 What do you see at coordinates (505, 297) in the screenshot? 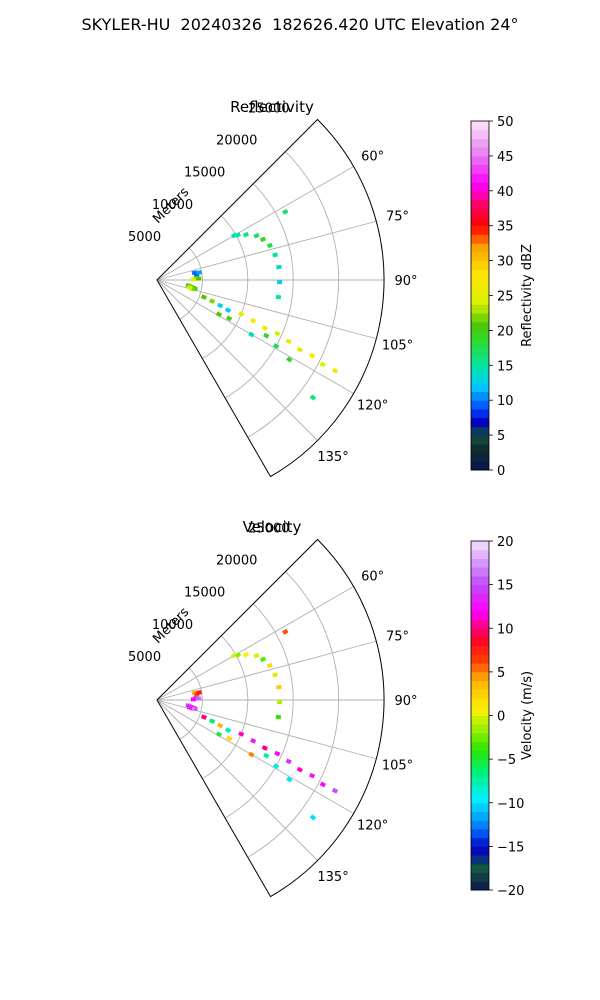
I see `colorbar-tick-label: 25` at bounding box center [505, 297].